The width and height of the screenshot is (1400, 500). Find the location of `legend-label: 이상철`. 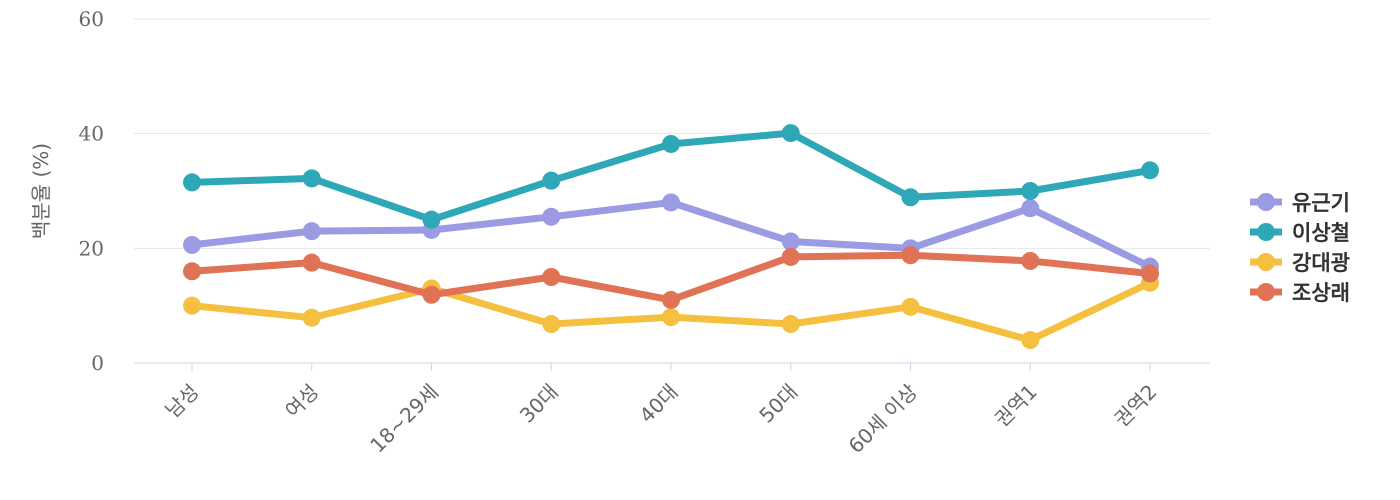

legend-label: 이상철 is located at coordinates (1321, 233).